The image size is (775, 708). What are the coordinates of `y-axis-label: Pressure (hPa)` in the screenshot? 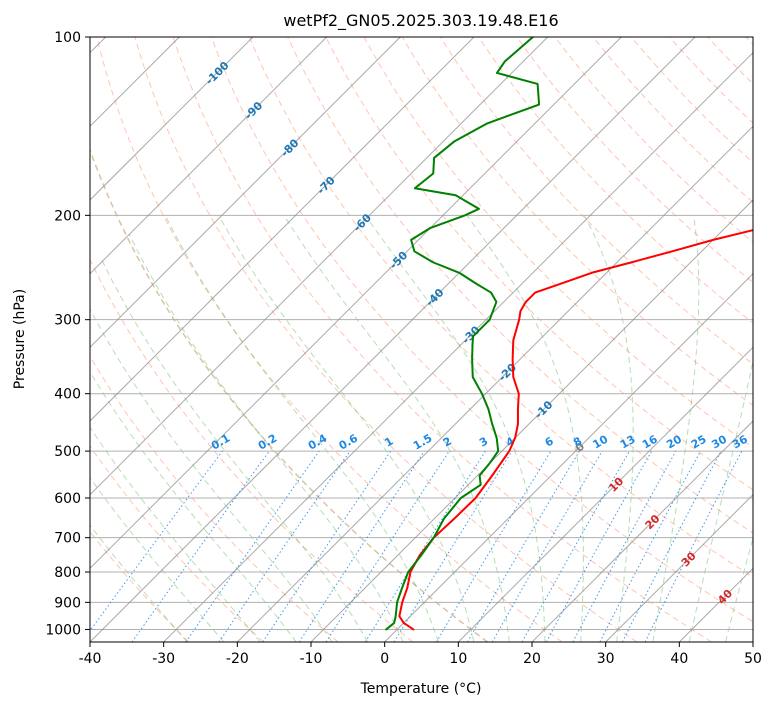 It's located at (20, 339).